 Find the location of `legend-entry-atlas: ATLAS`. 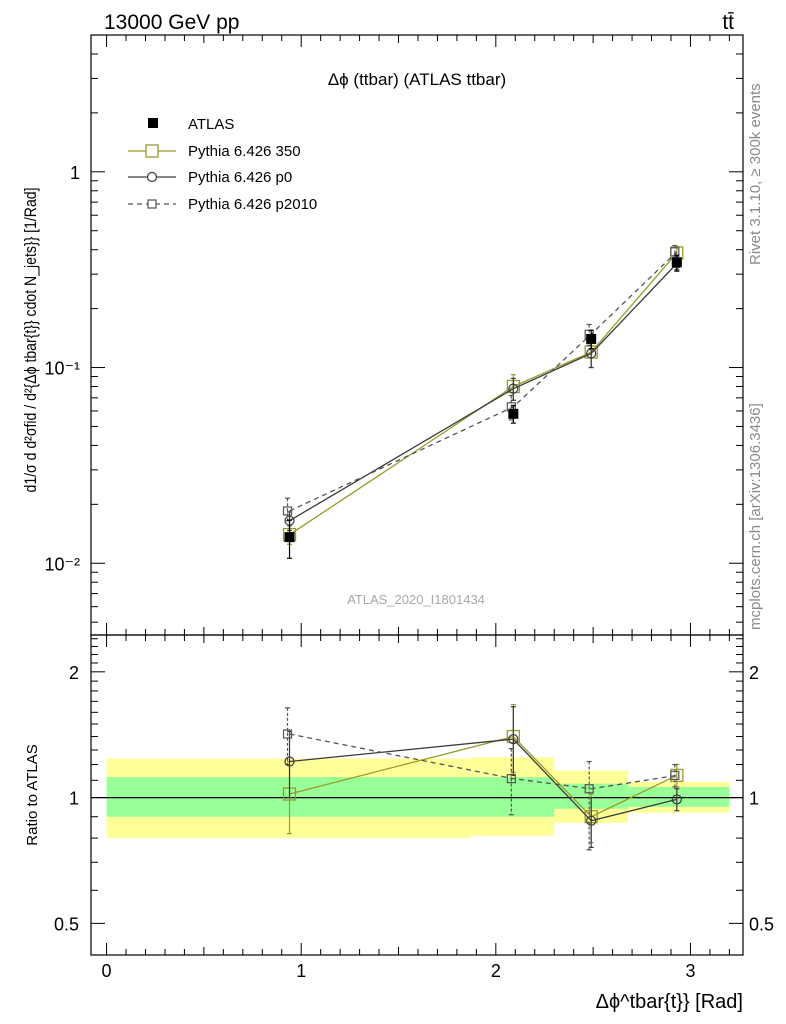

legend-entry-atlas: ATLAS is located at coordinates (191, 124).